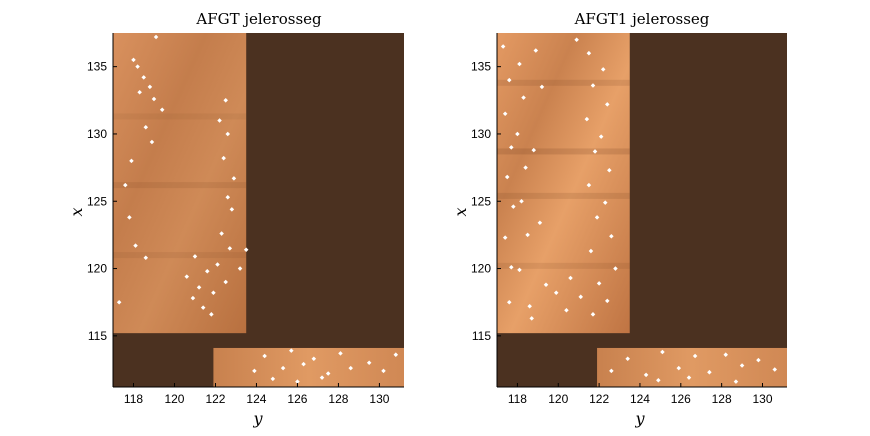  I want to click on y-tick-label: 130, so click(97, 134).